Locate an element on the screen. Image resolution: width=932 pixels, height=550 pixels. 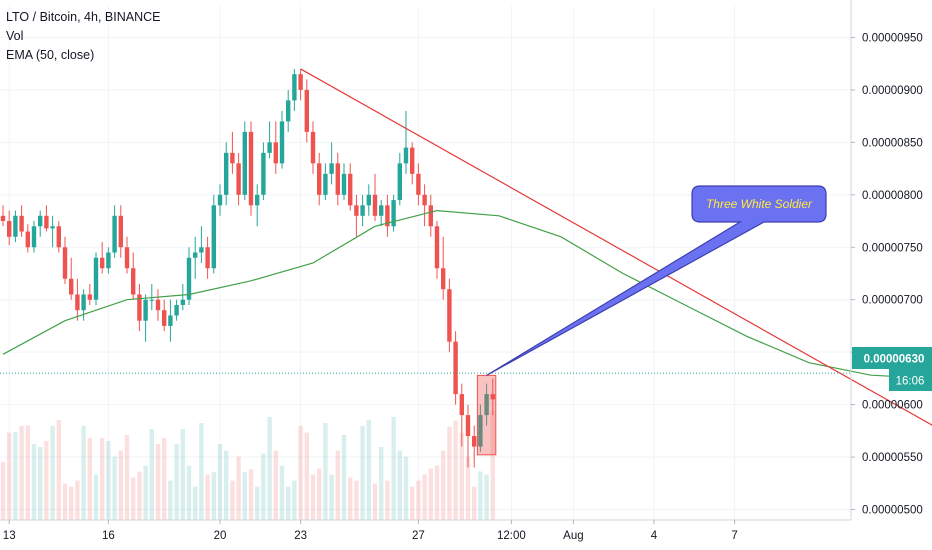
x-tick-label: 12:00 is located at coordinates (511, 536).